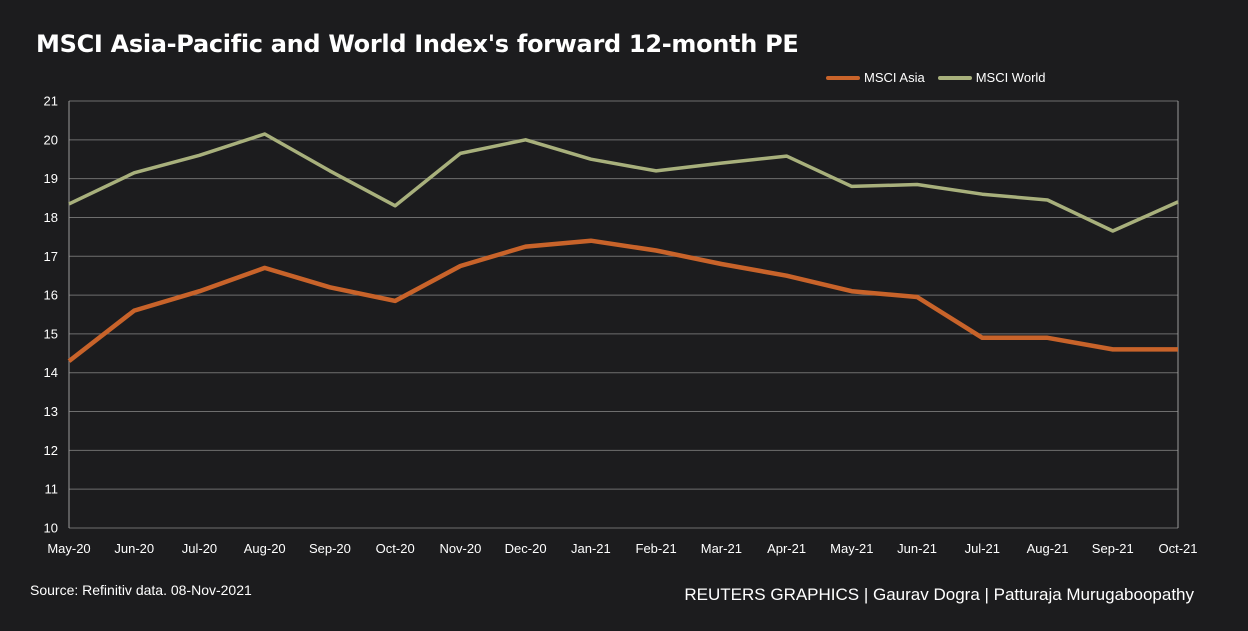  What do you see at coordinates (843, 77) in the screenshot?
I see `legend-swatch-asia` at bounding box center [843, 77].